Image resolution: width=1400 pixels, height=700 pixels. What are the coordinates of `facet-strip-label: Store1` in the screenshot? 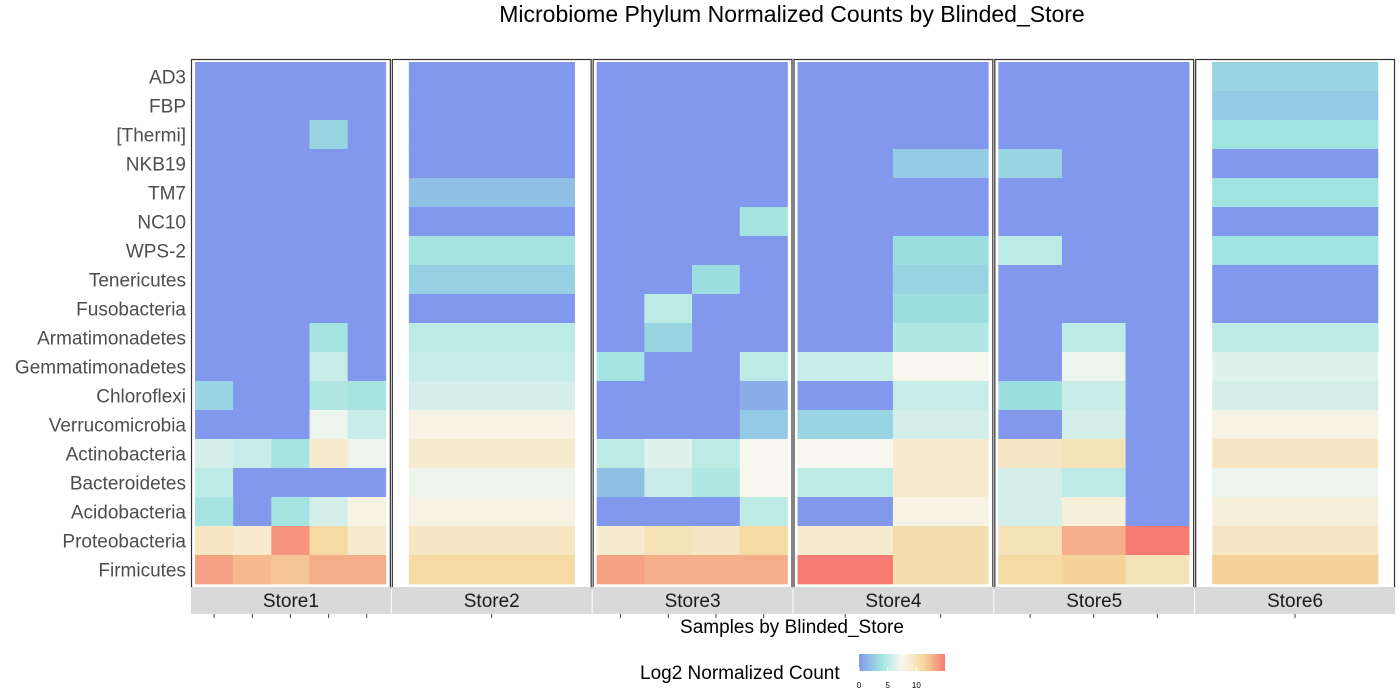 It's located at (291, 601).